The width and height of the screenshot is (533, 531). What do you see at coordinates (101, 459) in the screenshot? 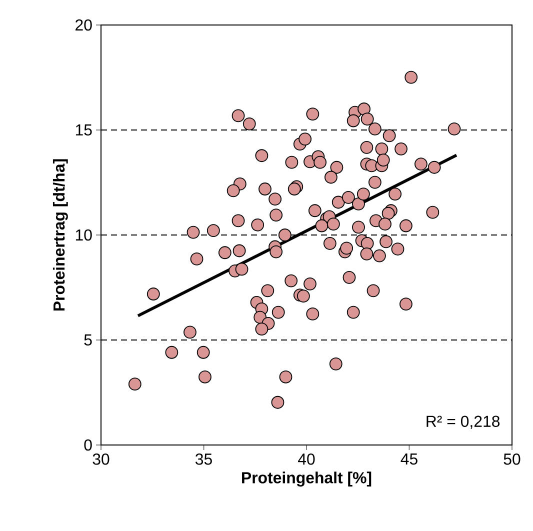
I see `x-tick-label: 30` at bounding box center [101, 459].